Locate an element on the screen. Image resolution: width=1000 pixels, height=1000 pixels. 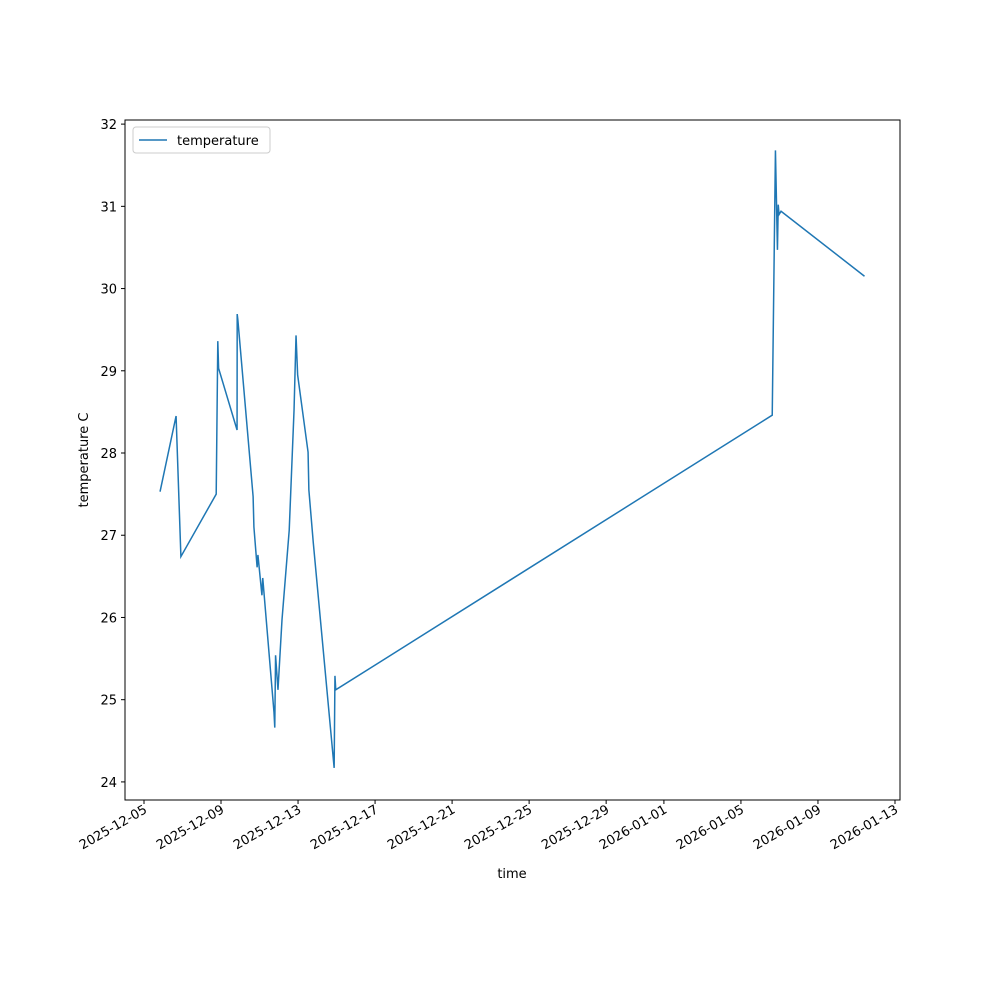
x-tick-label: 2026-01-05 is located at coordinates (710, 827).